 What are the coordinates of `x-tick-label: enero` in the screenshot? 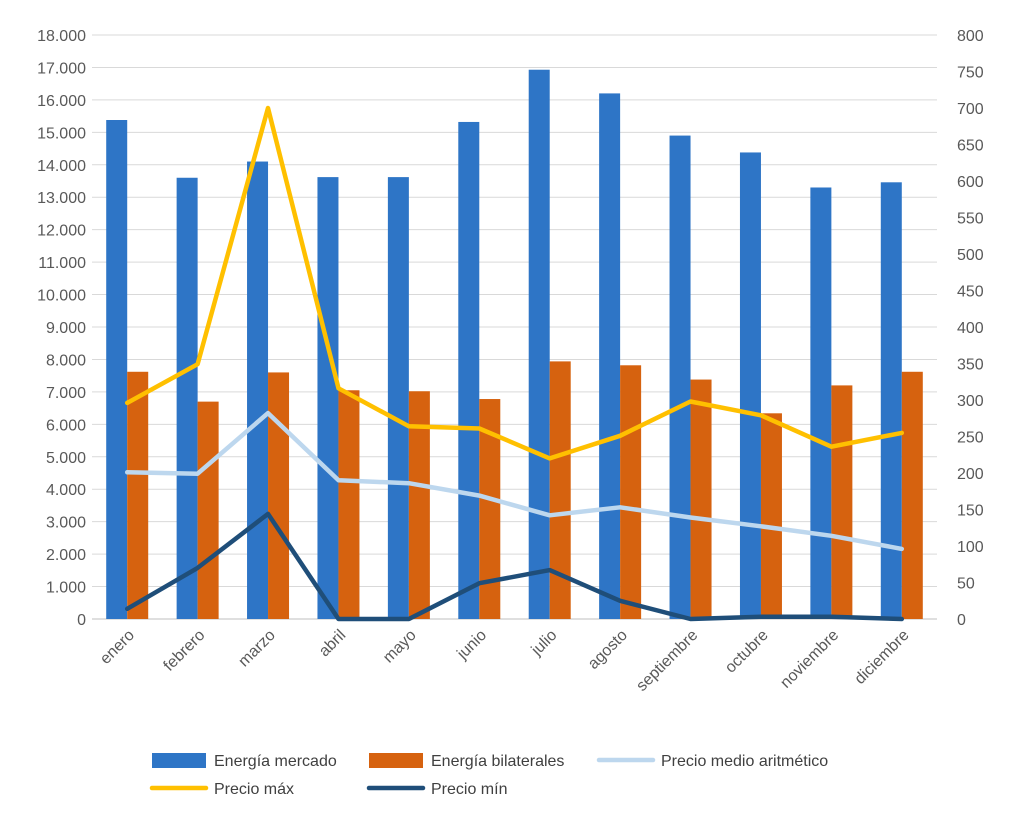 It's located at (117, 647).